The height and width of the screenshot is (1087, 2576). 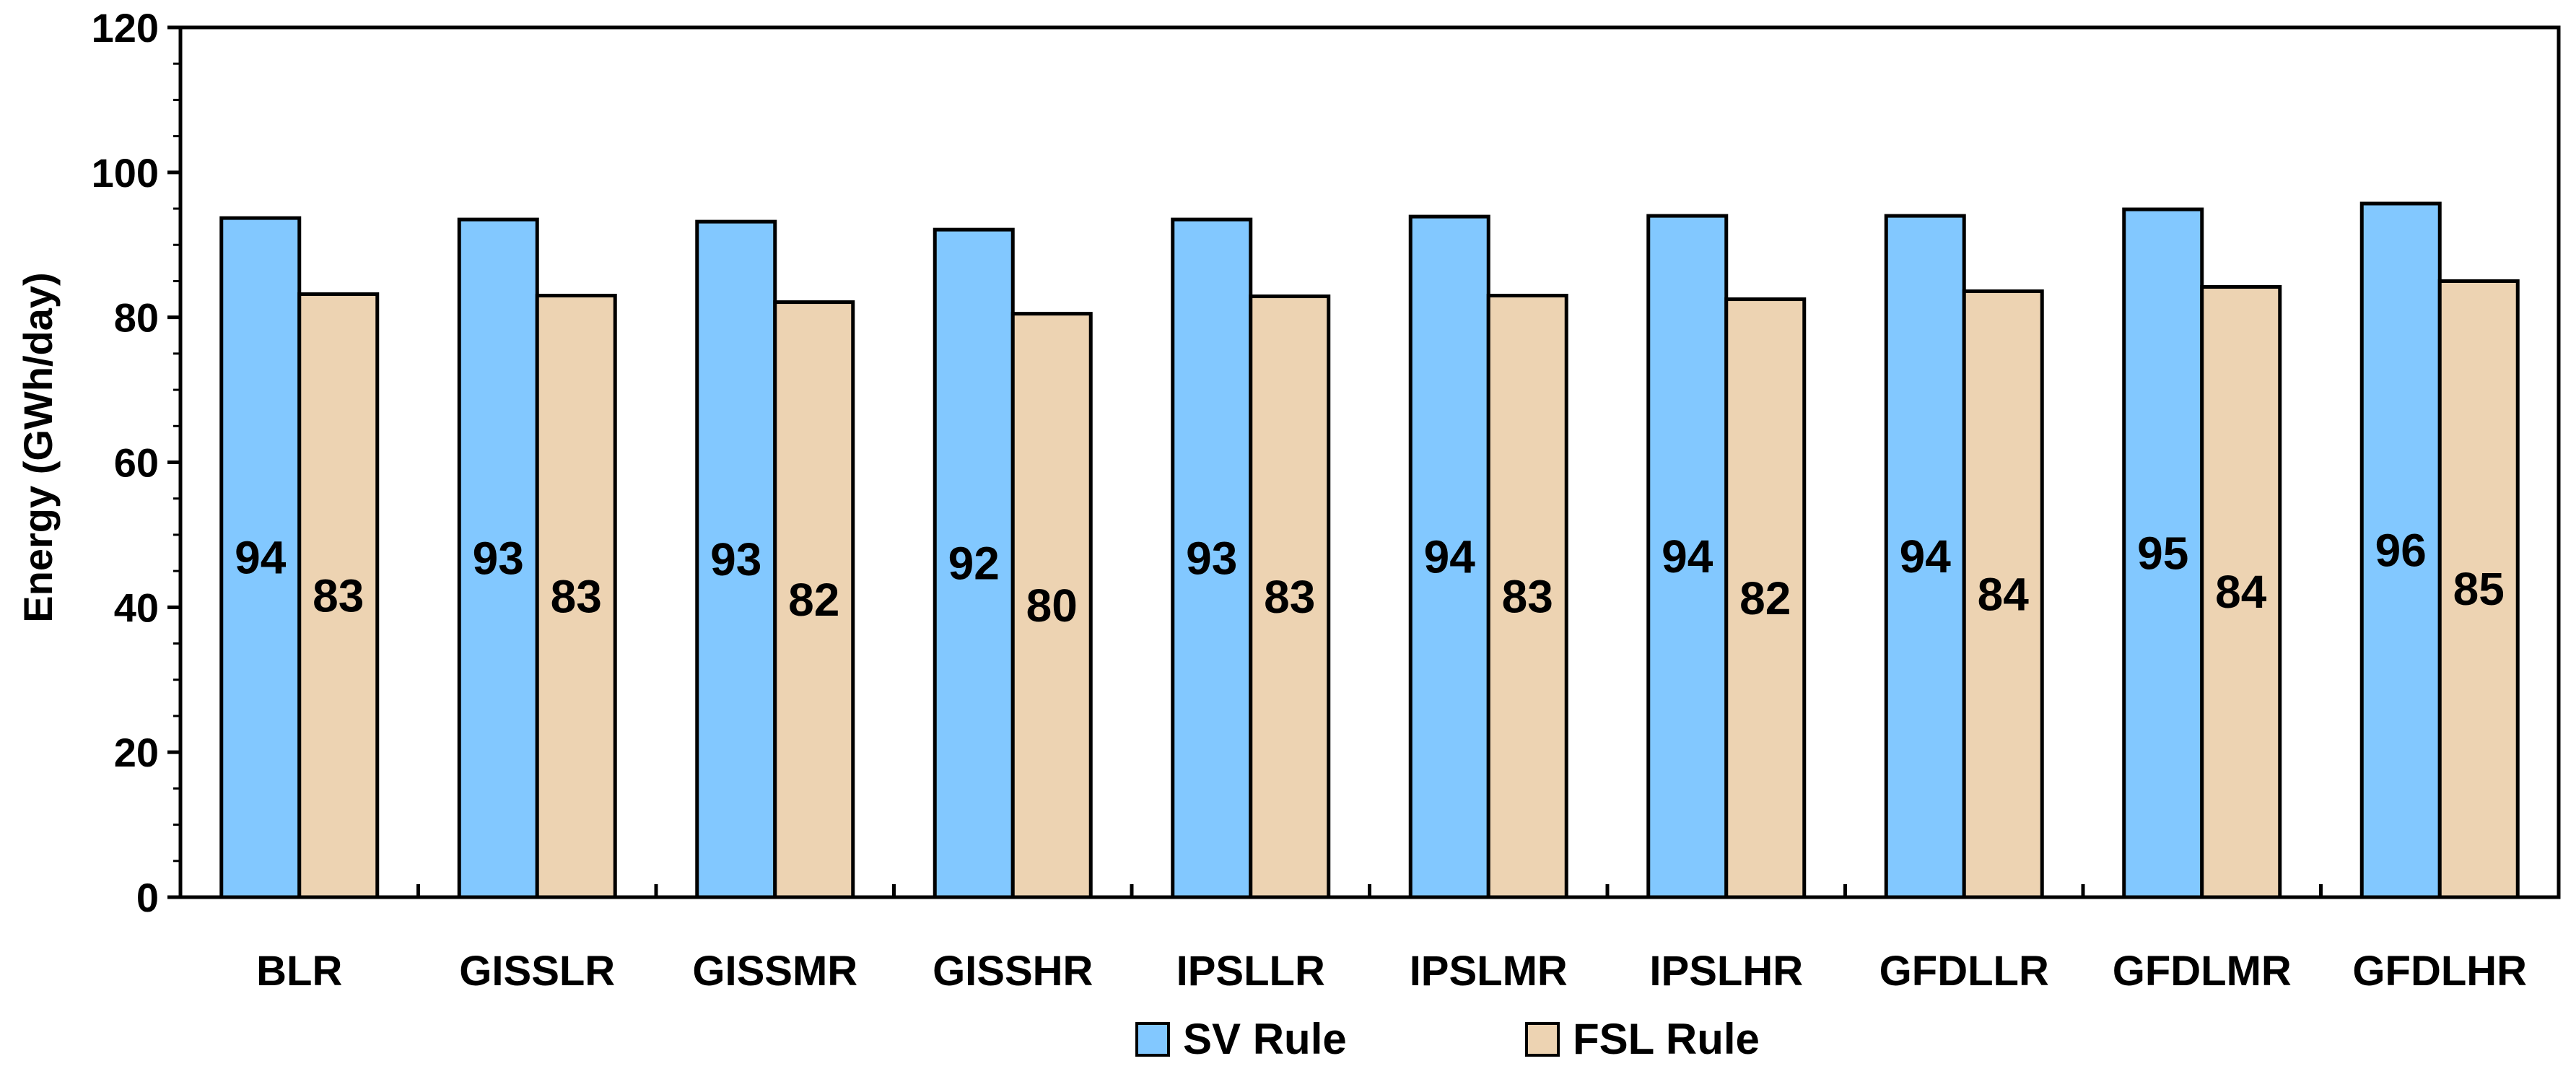 I want to click on y-axis-title: Energy (GWh/day), so click(x=38, y=447).